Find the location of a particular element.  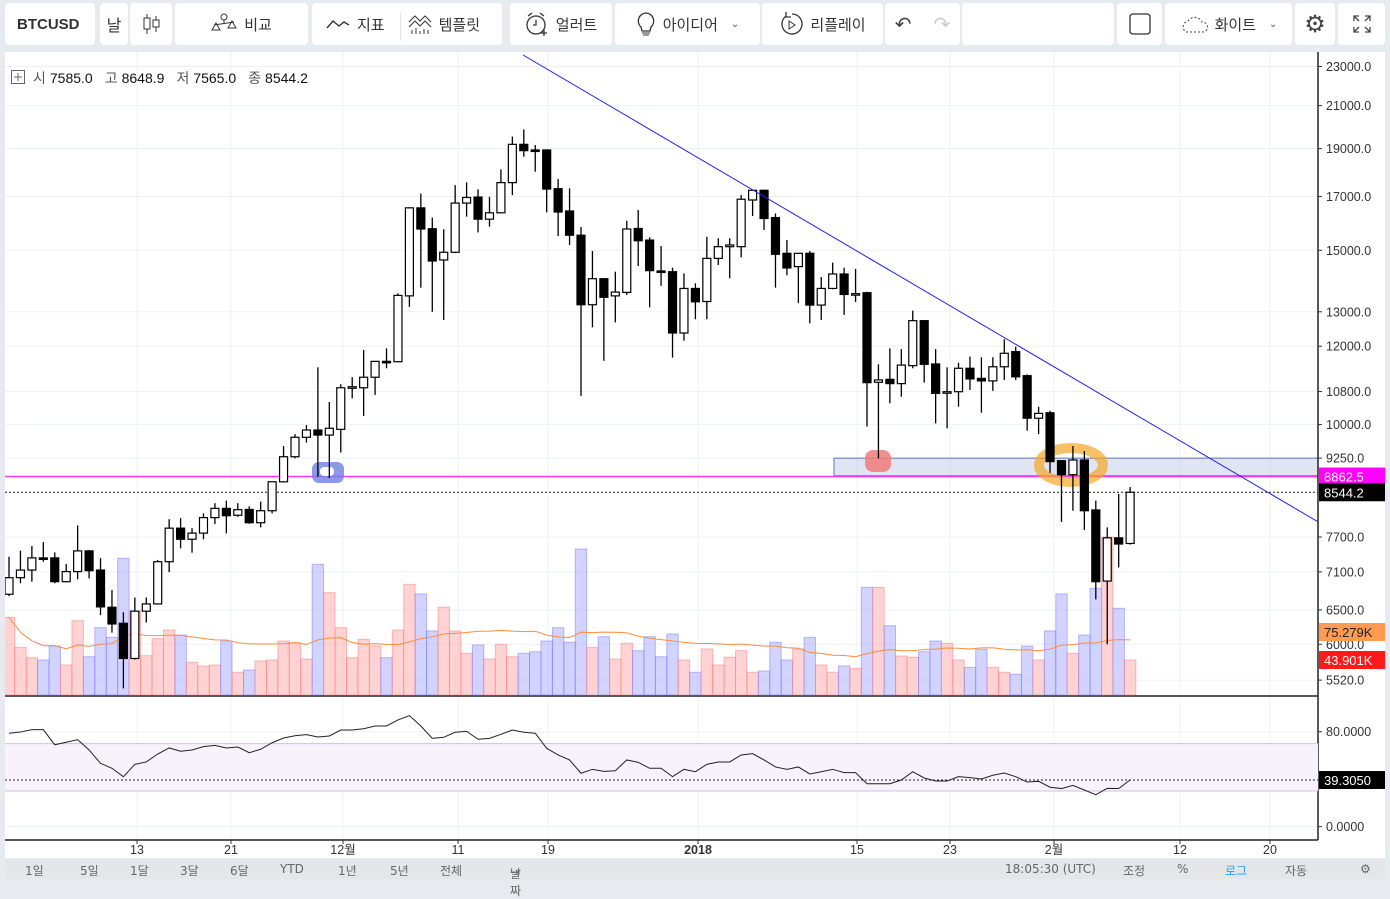

alert-label: 얼러트 is located at coordinates (576, 24).